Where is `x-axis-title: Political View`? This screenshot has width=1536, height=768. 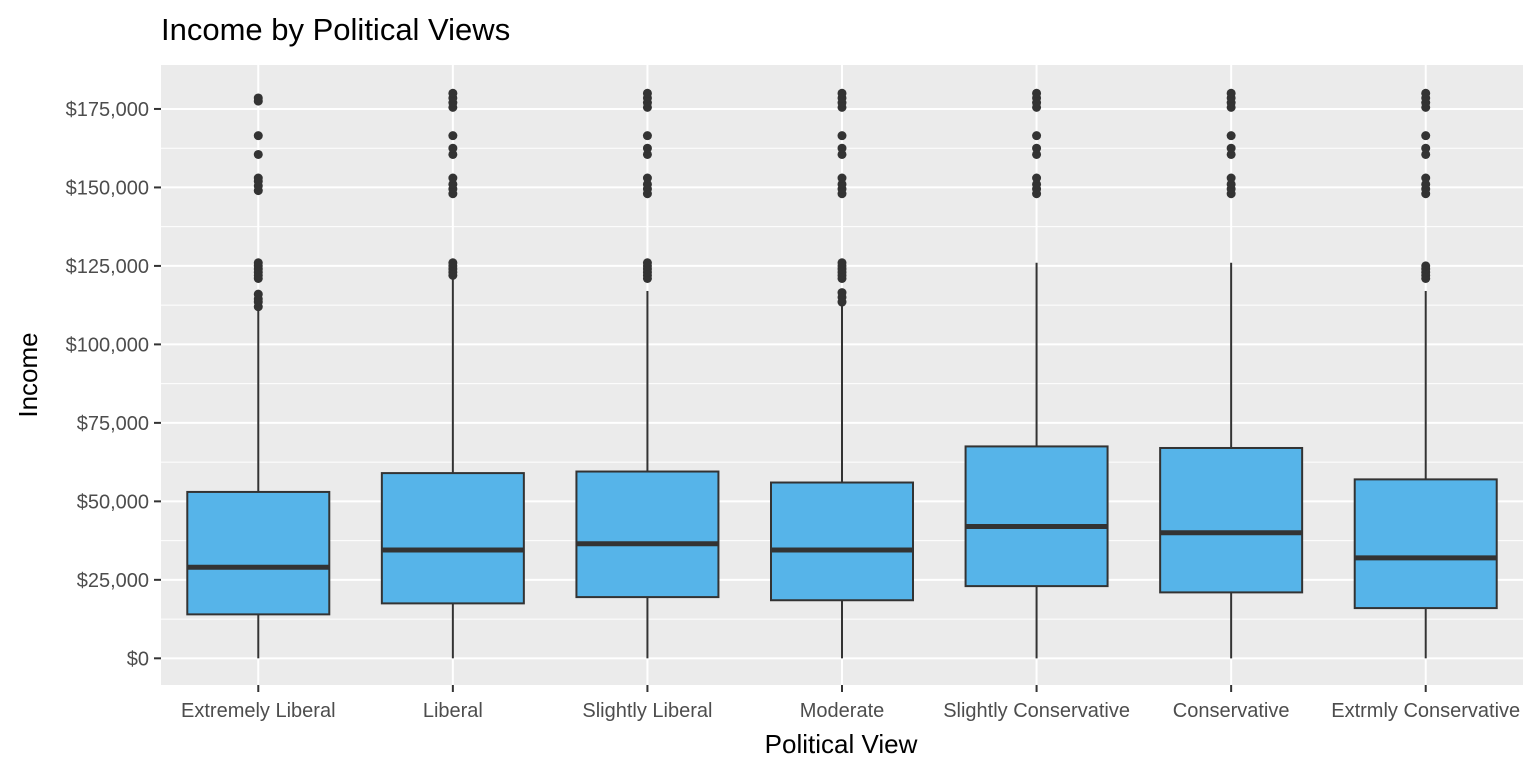
x-axis-title: Political View is located at coordinates (841, 744).